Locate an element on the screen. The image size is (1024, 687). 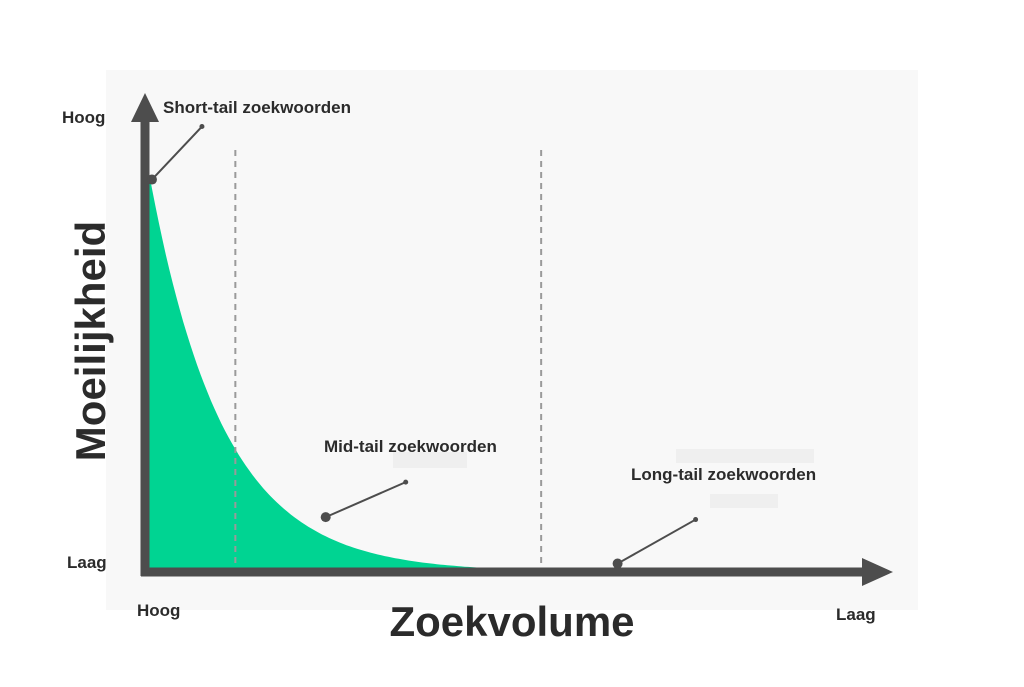
mid-tail-leader-line is located at coordinates (366, 500).